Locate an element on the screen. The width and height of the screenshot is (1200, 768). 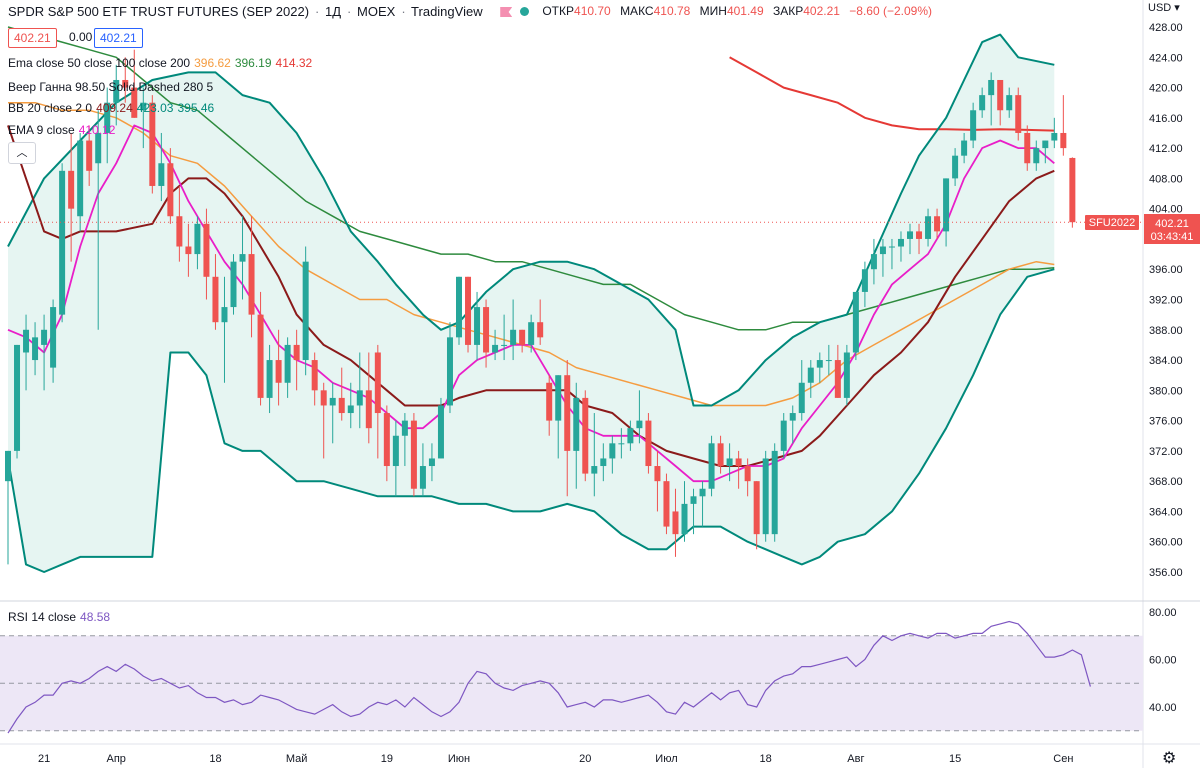
price-tick-label: 356.00 is located at coordinates (1166, 573).